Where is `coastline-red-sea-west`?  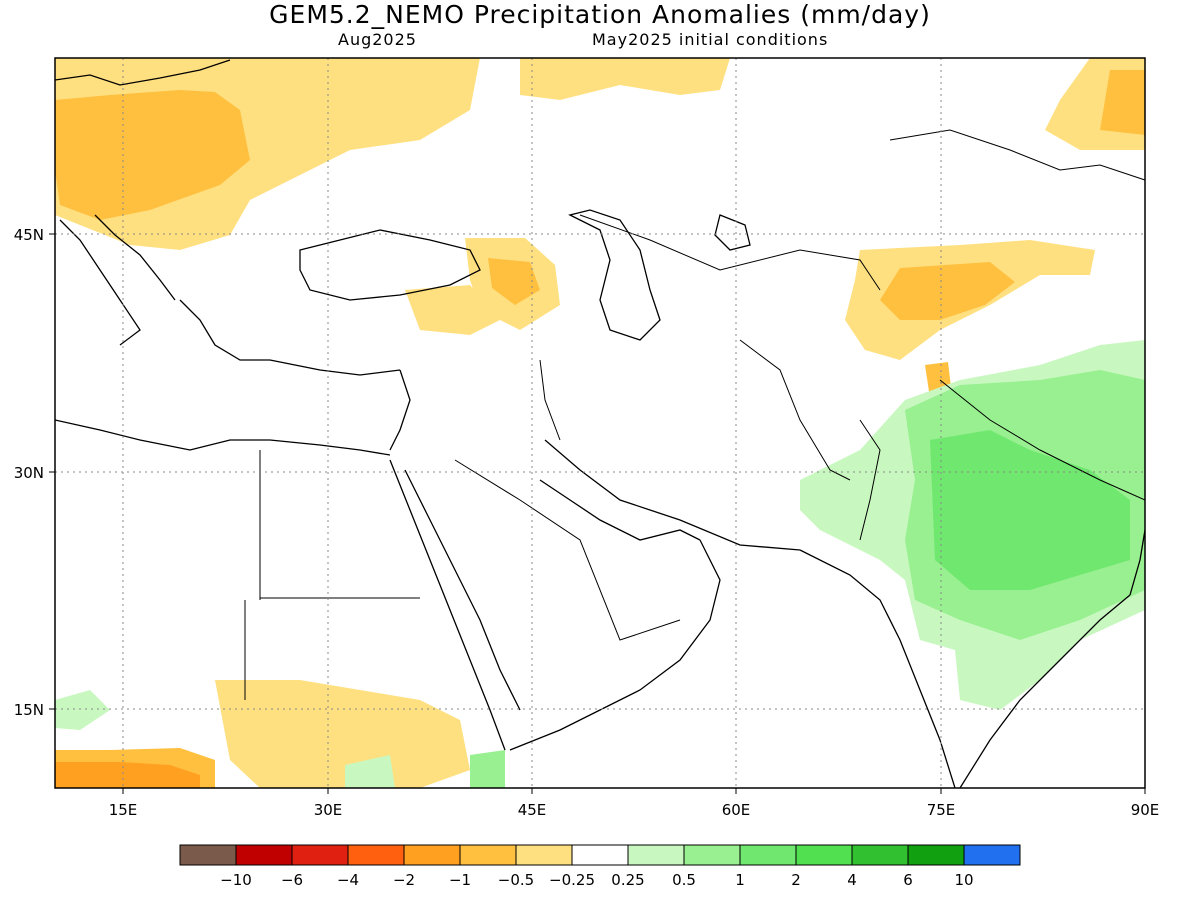
coastline-red-sea-west is located at coordinates (447, 605).